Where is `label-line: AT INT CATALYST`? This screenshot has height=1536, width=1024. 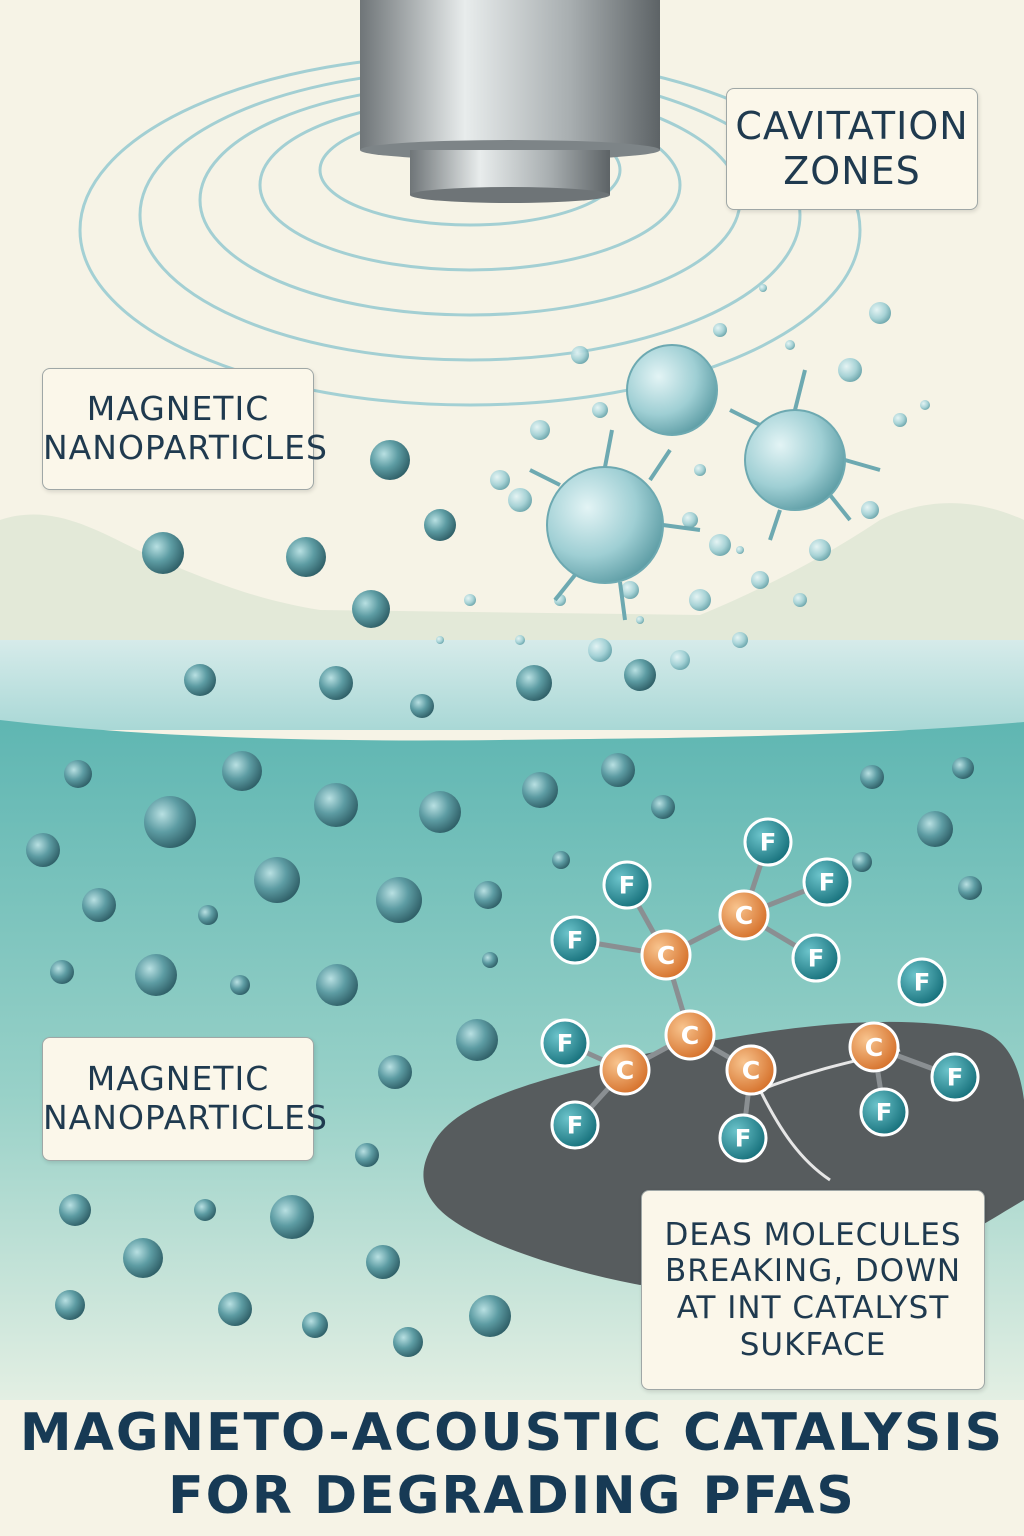 label-line: AT INT CATALYST is located at coordinates (813, 1308).